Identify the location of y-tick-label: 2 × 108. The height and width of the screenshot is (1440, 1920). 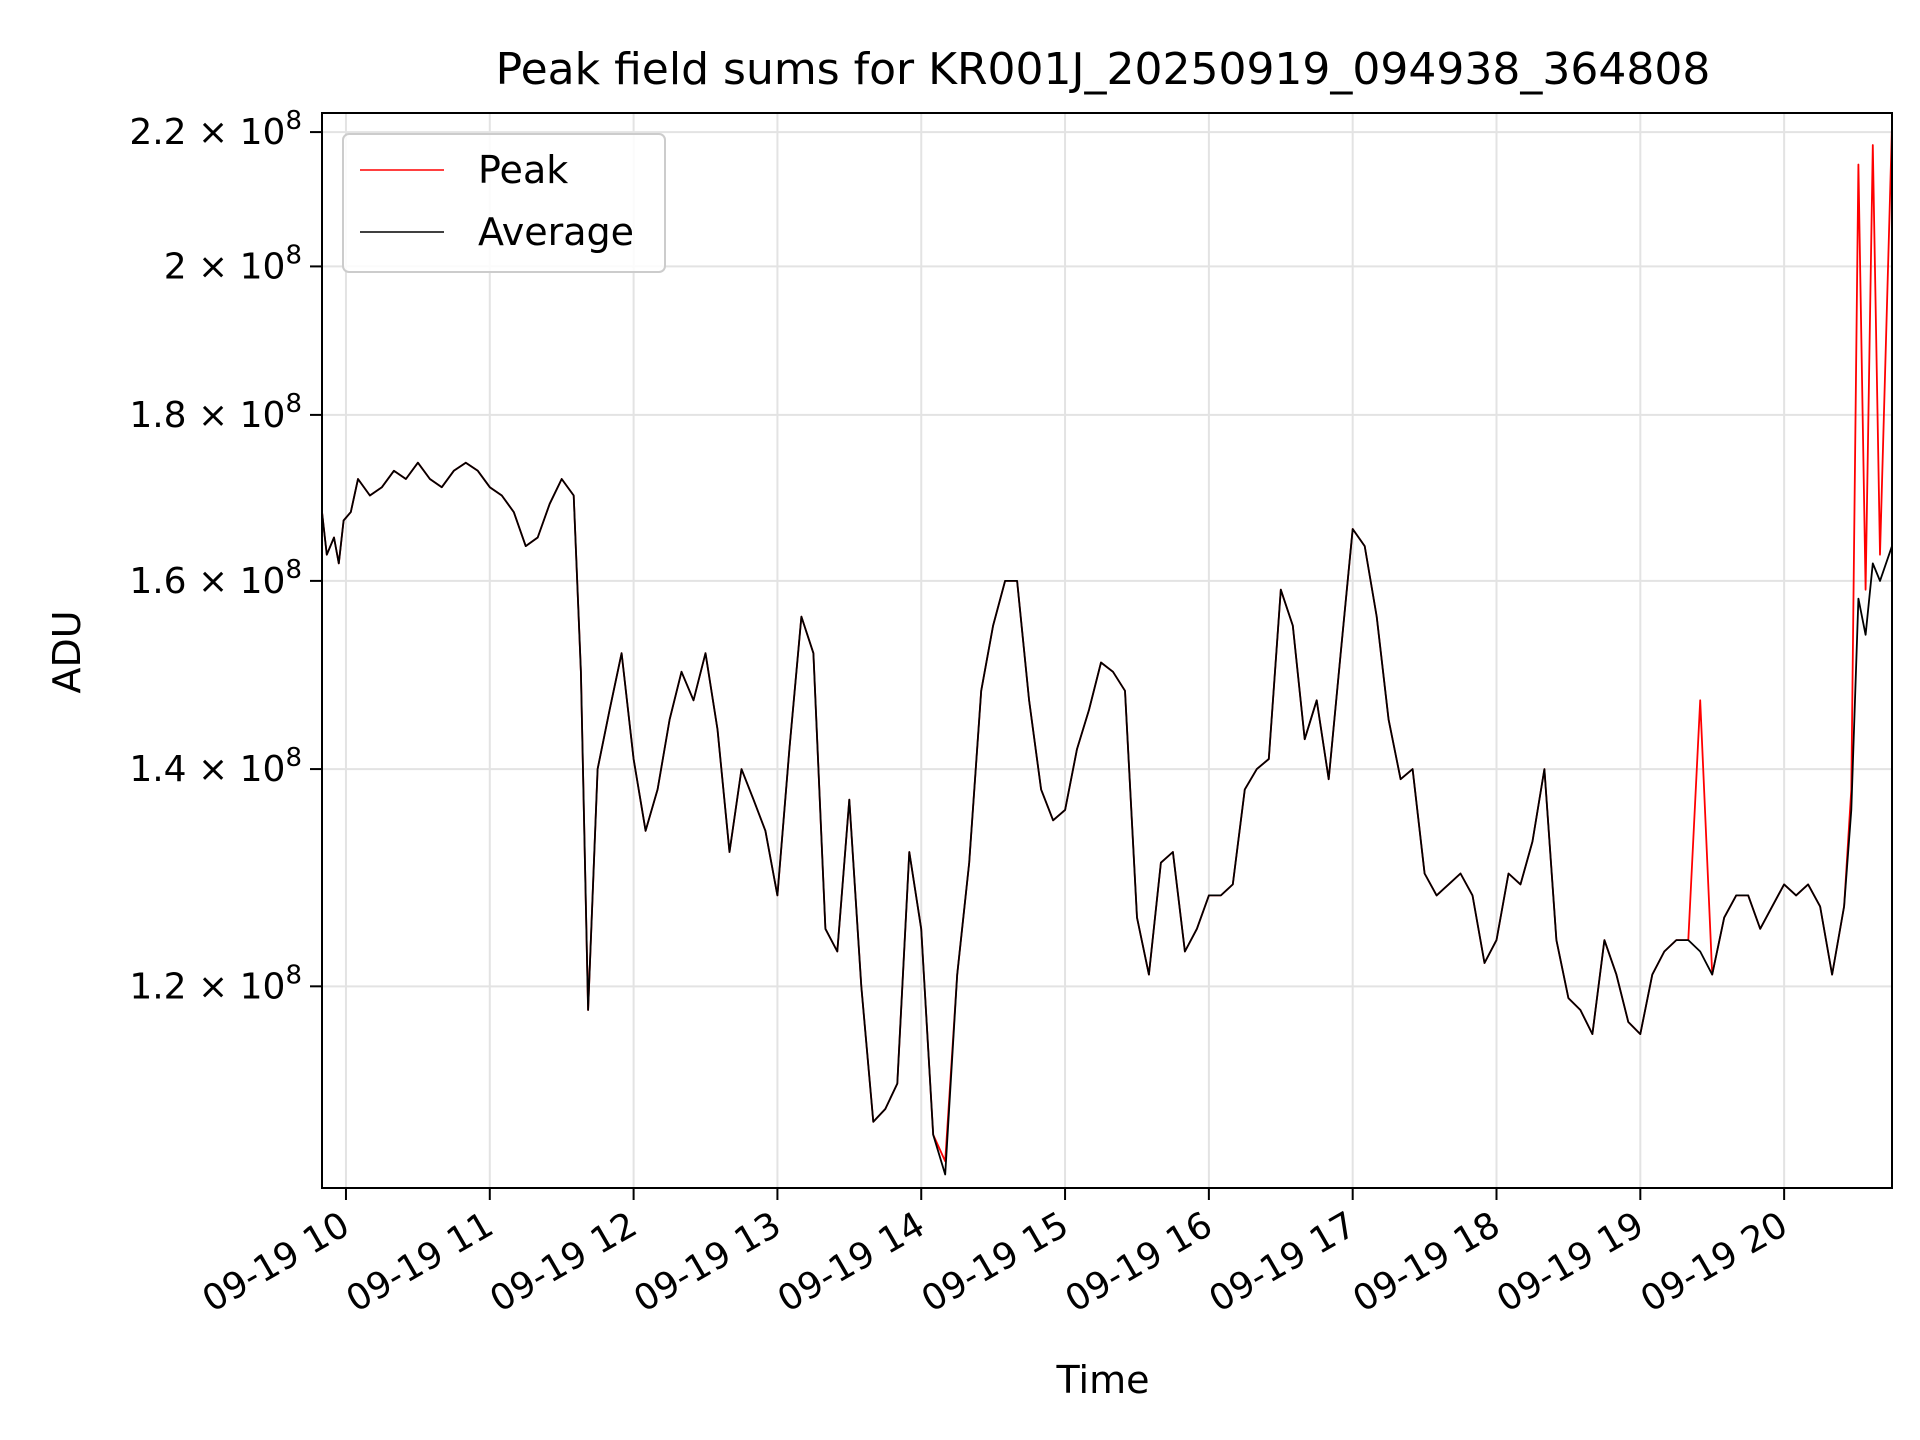
(233, 263).